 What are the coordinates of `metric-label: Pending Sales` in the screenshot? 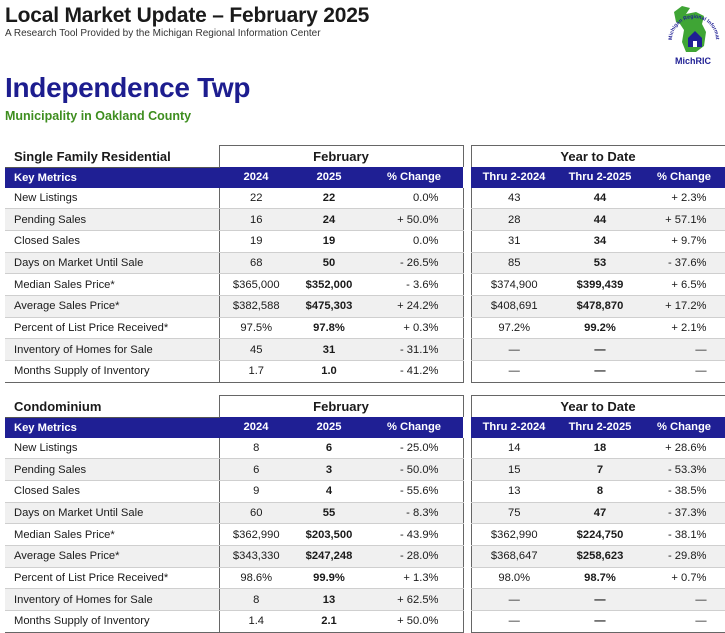 It's located at (112, 219).